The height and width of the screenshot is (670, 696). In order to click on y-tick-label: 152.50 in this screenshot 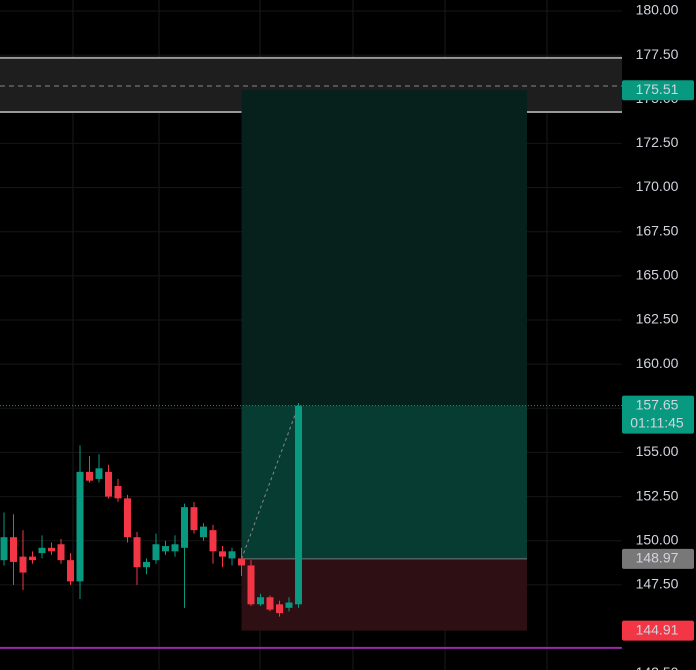, I will do `click(657, 495)`.